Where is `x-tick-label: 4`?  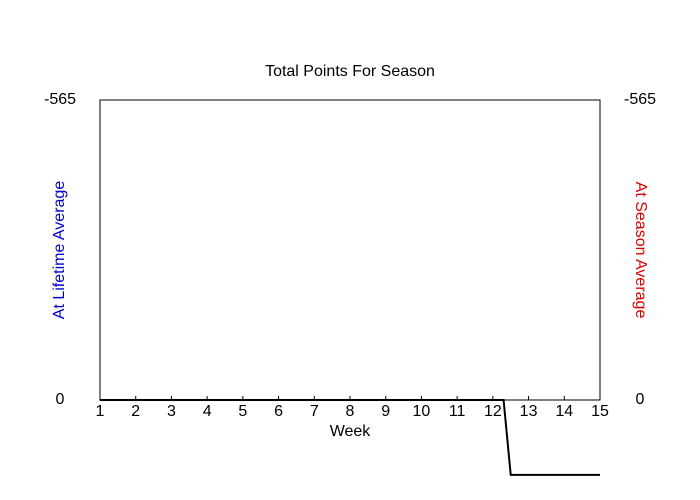
x-tick-label: 4 is located at coordinates (207, 411).